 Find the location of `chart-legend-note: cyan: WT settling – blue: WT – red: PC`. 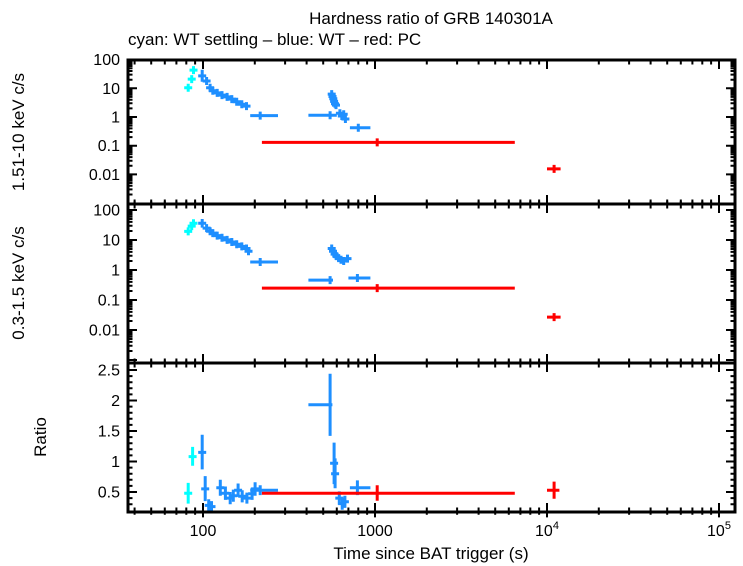

chart-legend-note: cyan: WT settling – blue: WT – red: PC is located at coordinates (274, 39).